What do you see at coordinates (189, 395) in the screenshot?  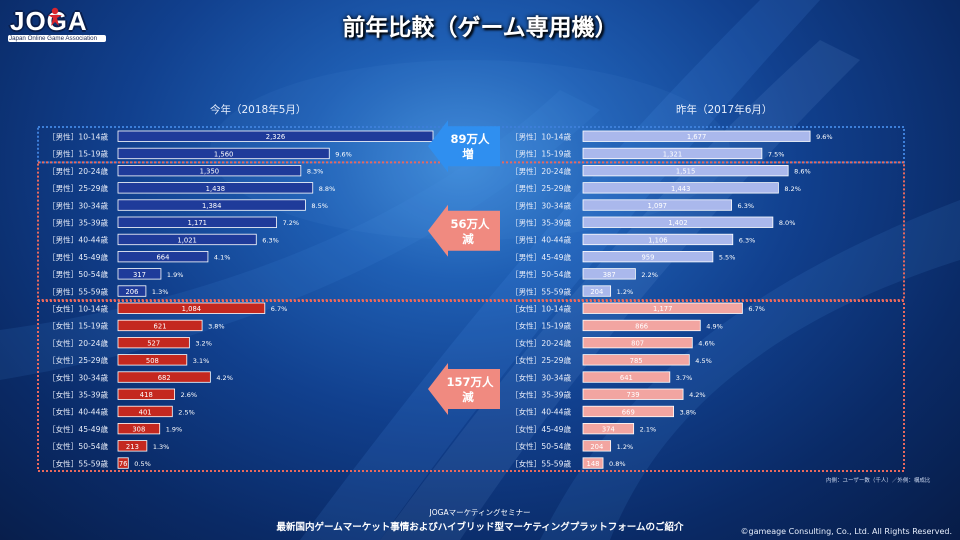 I see `share-label-current-female-5: 2.6%` at bounding box center [189, 395].